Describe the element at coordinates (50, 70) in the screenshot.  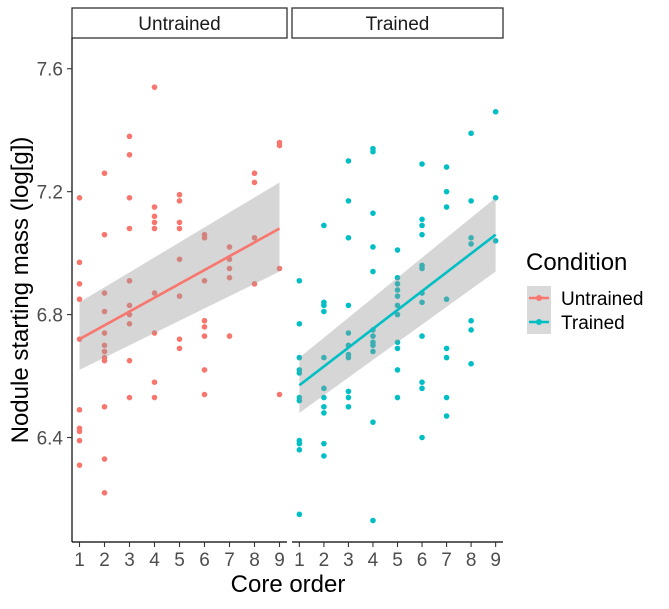
I see `y-tick-label: 7.6` at that location.